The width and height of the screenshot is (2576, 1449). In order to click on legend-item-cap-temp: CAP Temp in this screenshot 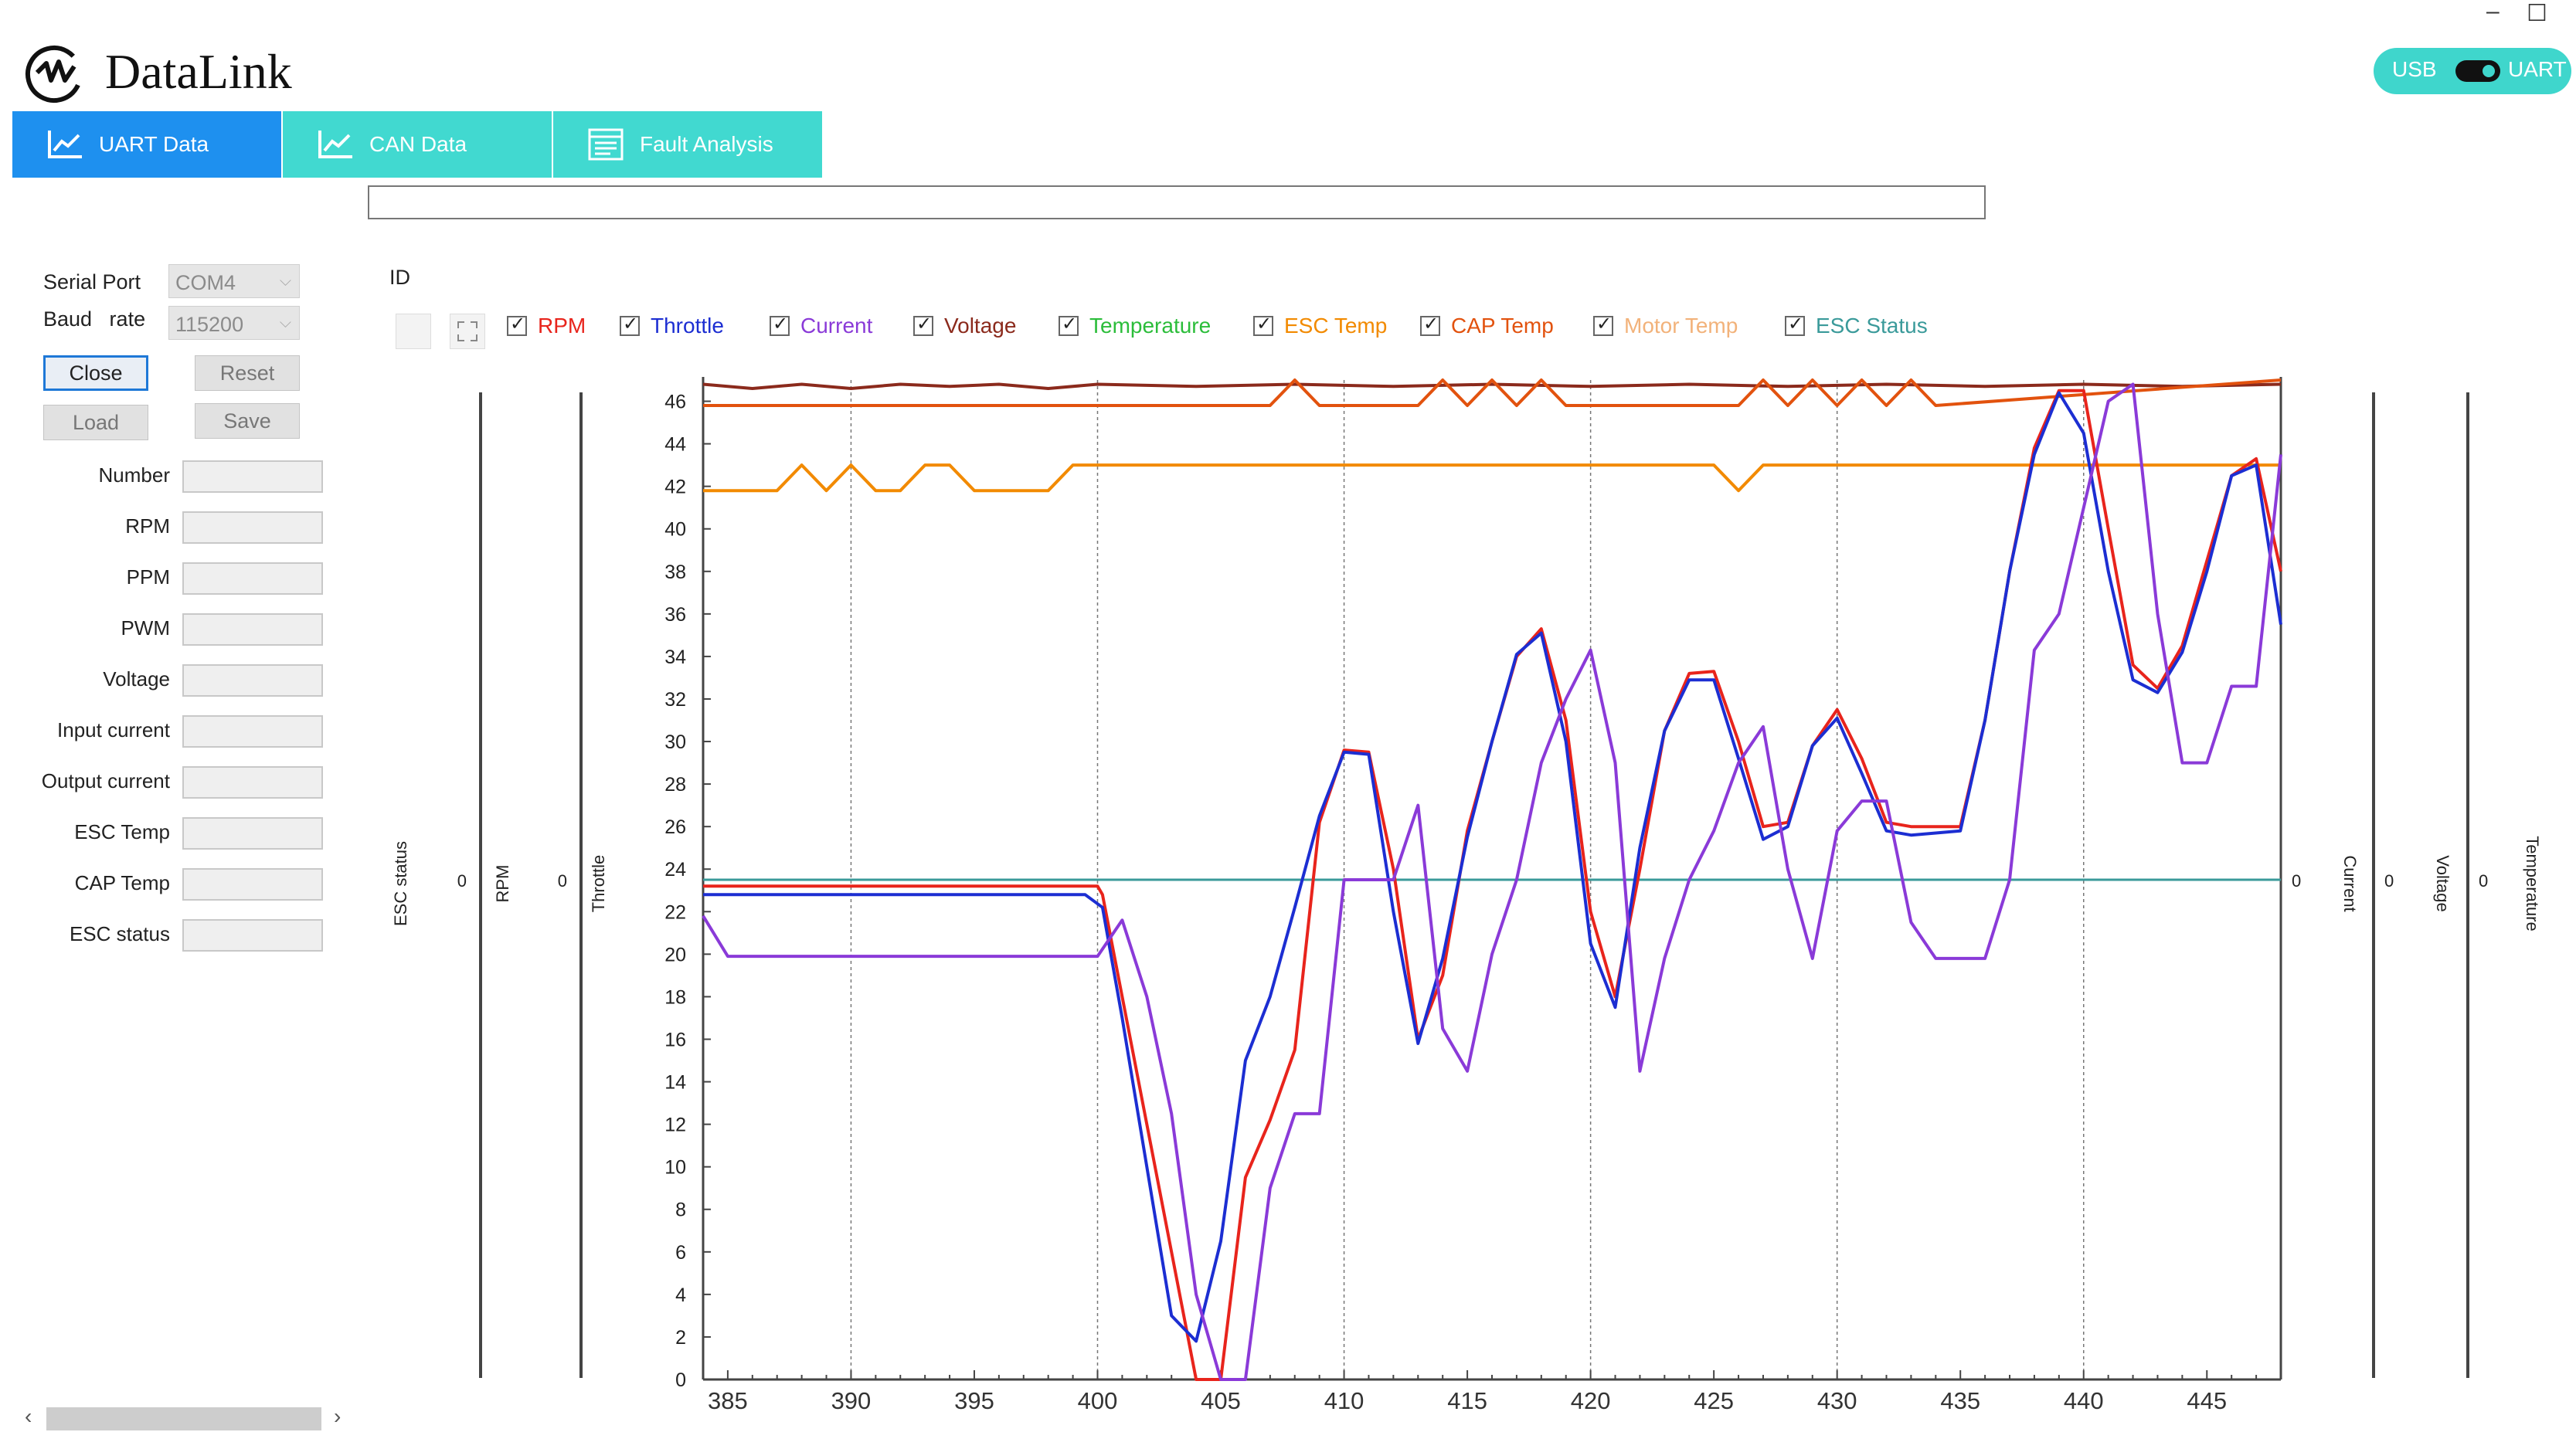, I will do `click(1487, 325)`.